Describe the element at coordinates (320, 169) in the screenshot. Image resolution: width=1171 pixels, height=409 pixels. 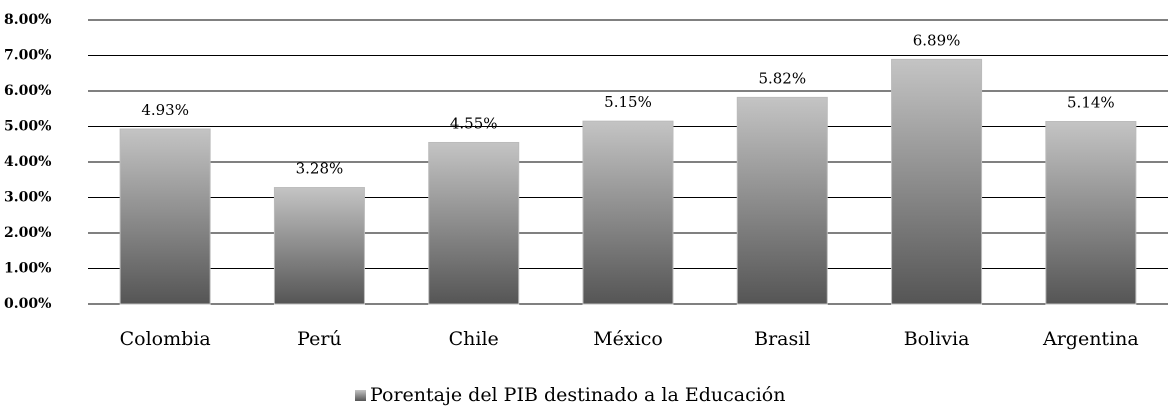
I see `value-label: 3.28%` at that location.